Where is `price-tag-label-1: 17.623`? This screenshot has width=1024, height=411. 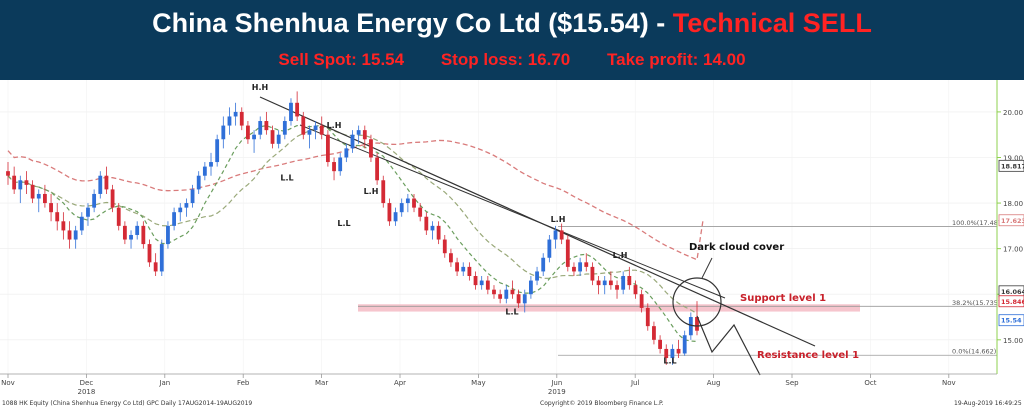
price-tag-label-1: 17.623 is located at coordinates (1012, 221).